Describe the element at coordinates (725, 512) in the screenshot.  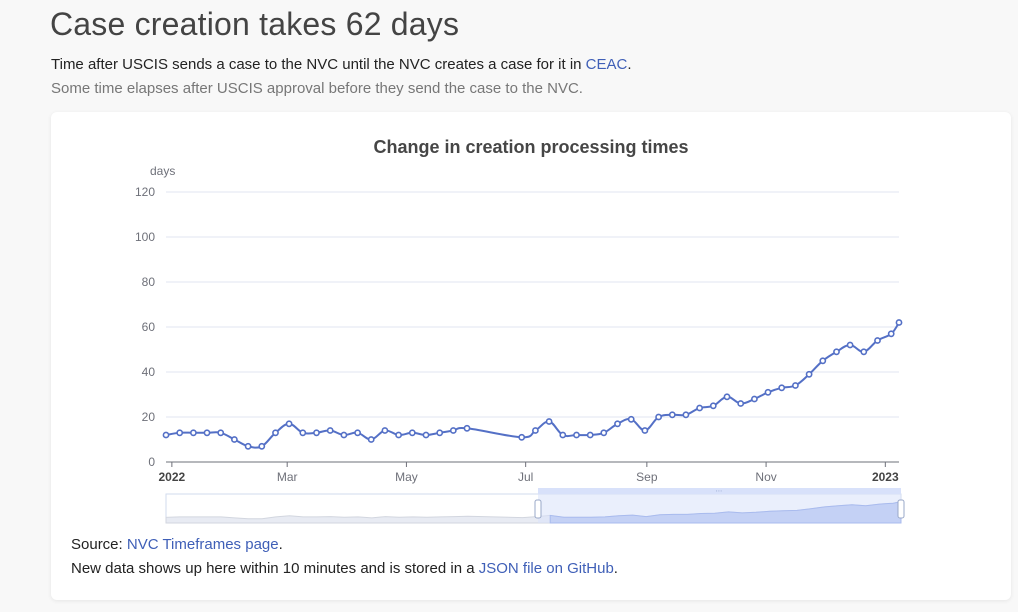
I see `zoom-preview-selected` at that location.